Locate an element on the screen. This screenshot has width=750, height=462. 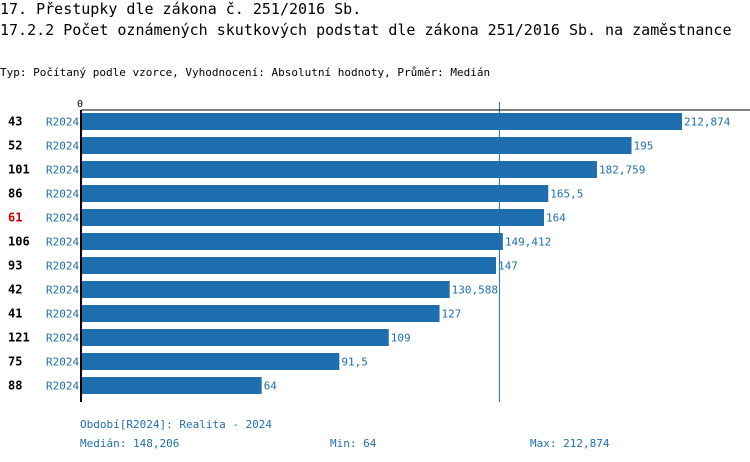
row-id-label: 42 is located at coordinates (15, 290).